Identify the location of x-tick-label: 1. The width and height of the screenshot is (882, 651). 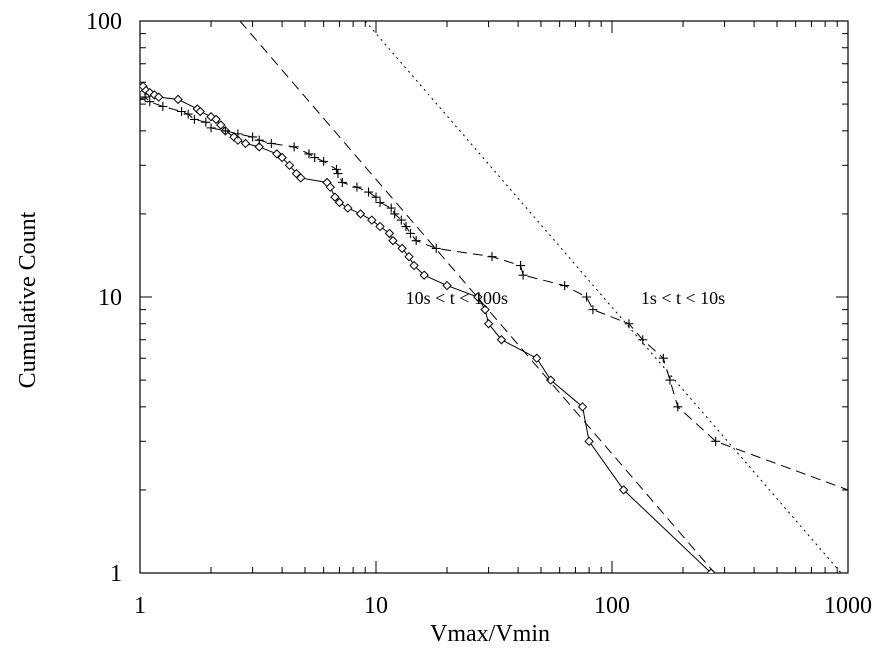
(140, 606).